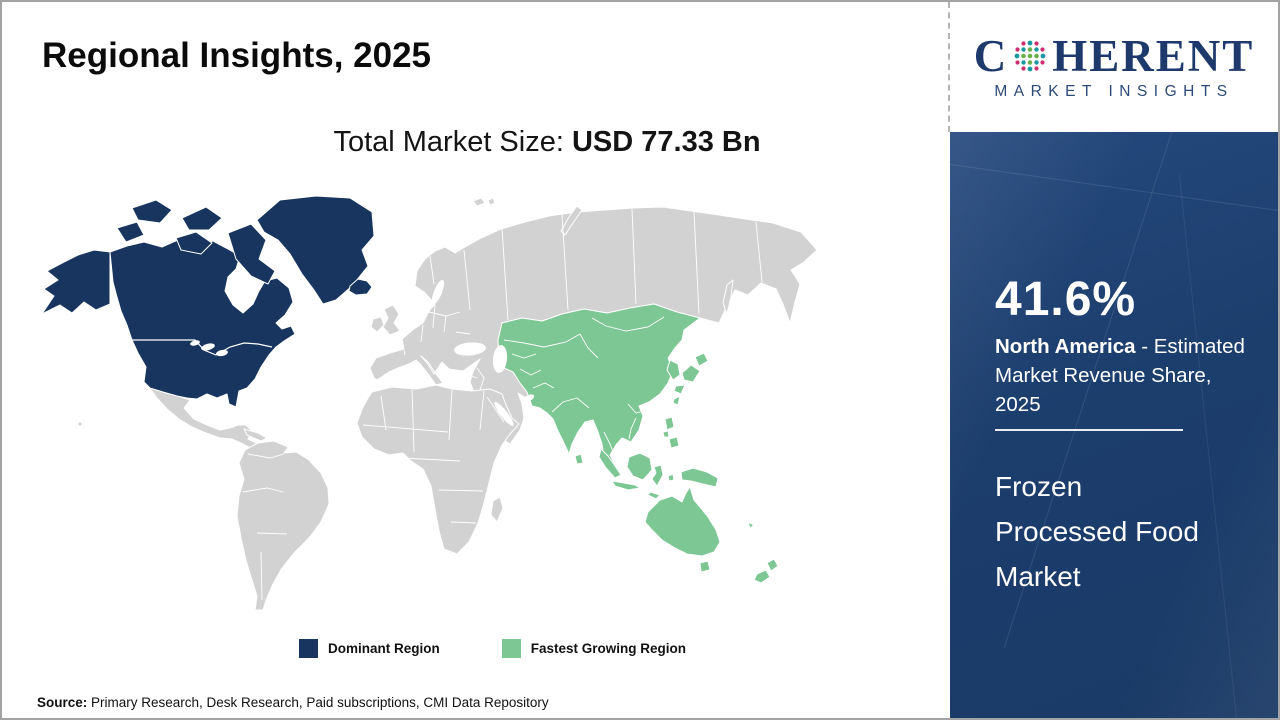 The height and width of the screenshot is (720, 1280). I want to click on sidebar-divider, so click(1089, 430).